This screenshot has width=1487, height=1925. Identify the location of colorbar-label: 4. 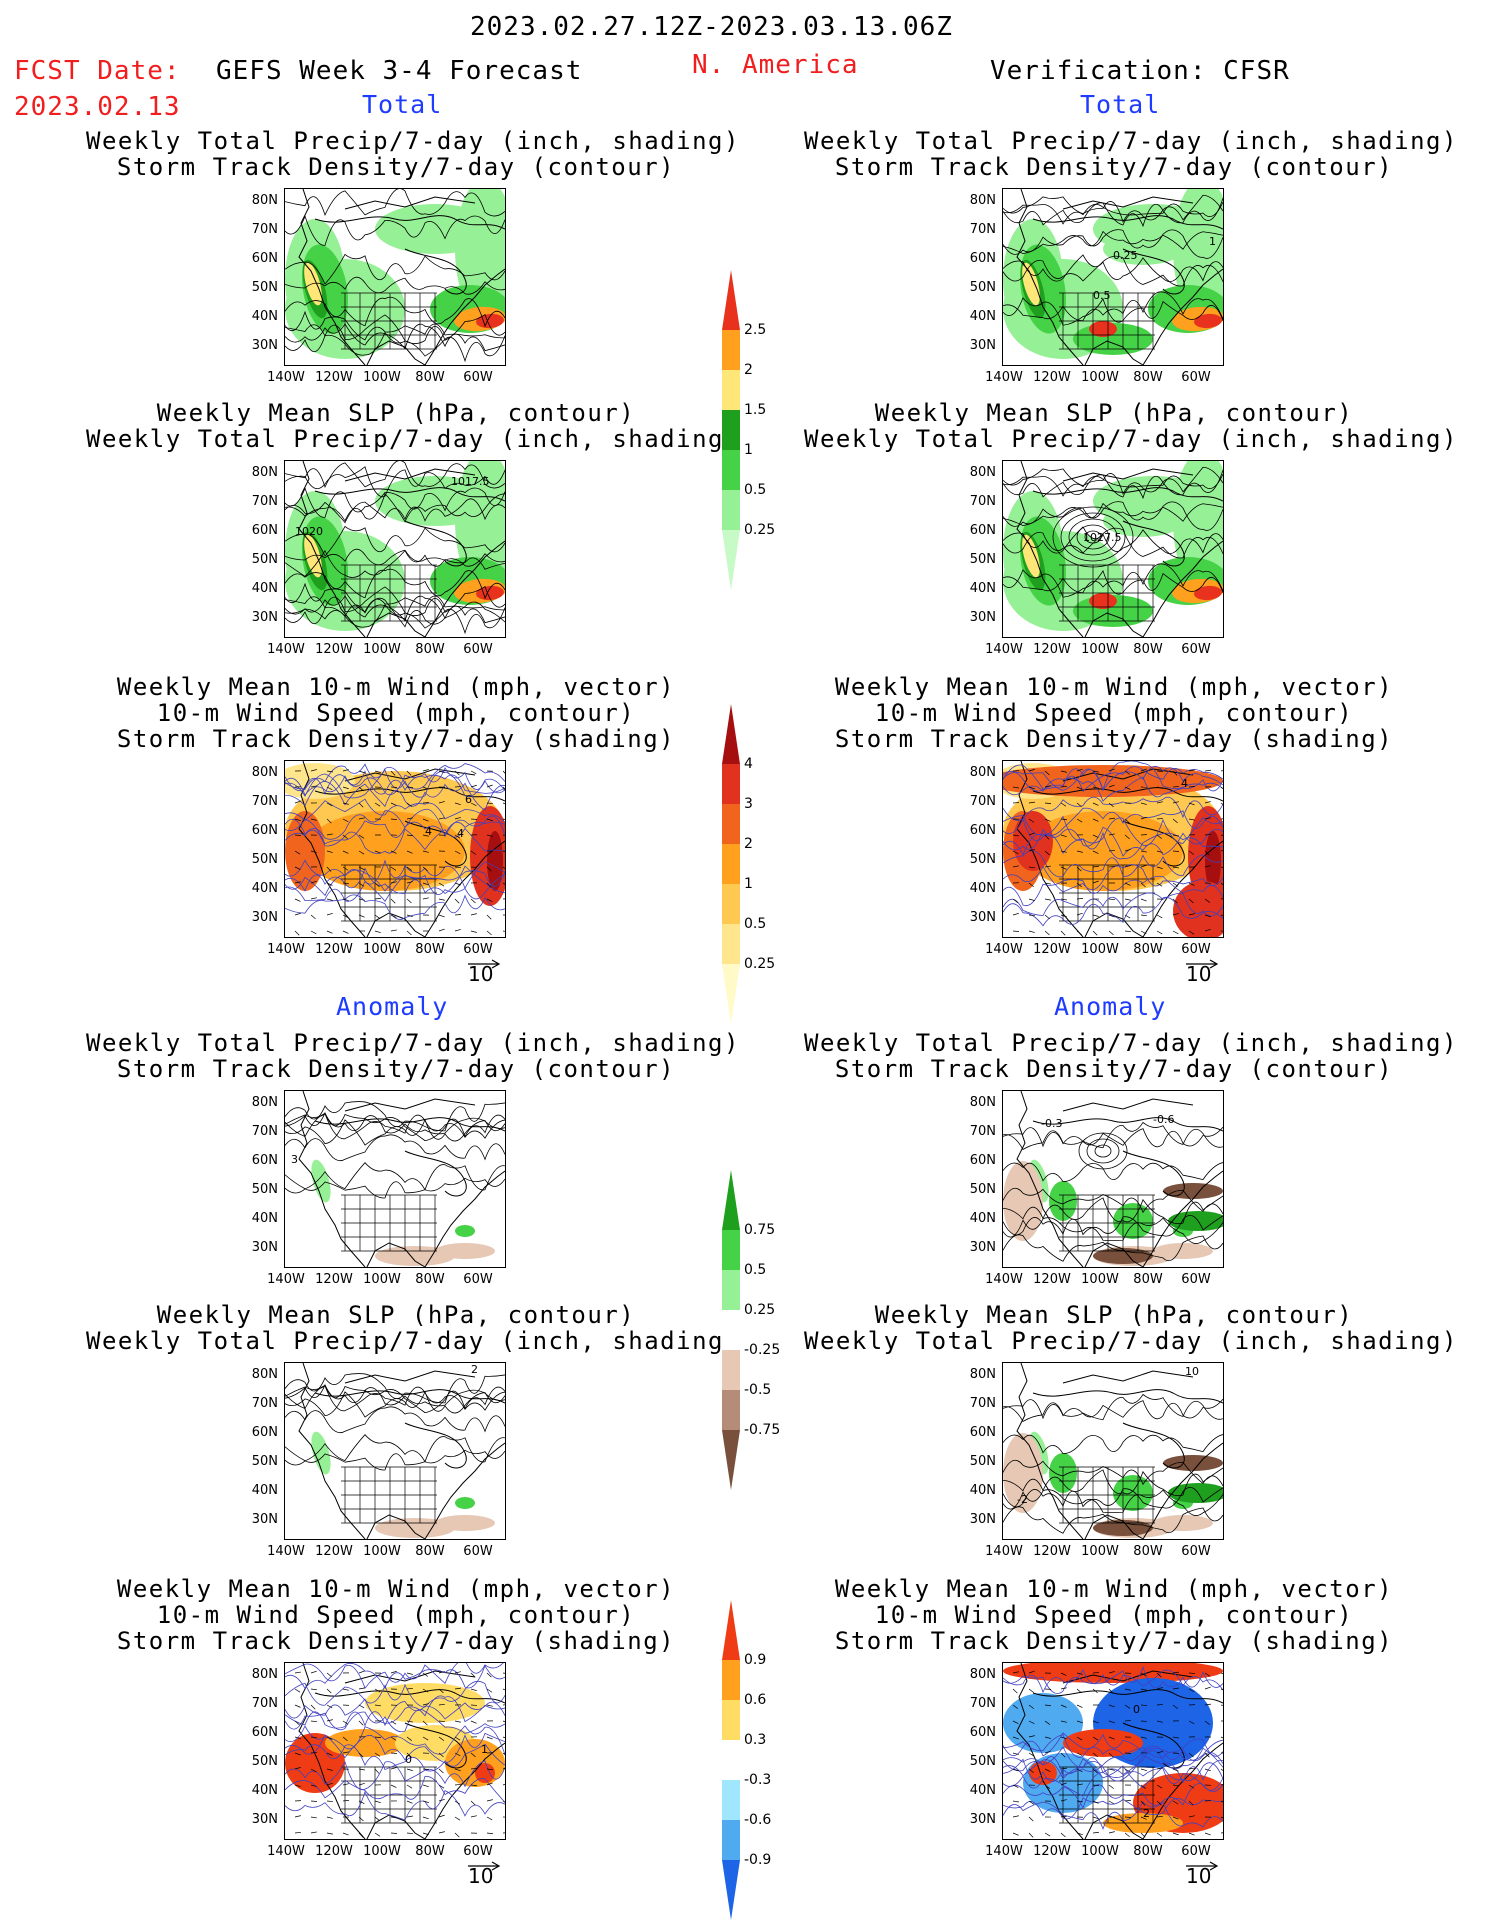
(748, 764).